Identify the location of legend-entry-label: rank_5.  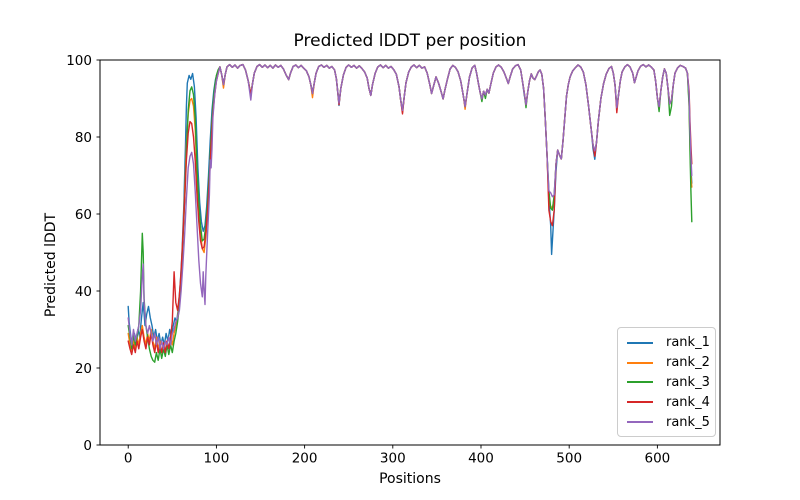
(688, 422).